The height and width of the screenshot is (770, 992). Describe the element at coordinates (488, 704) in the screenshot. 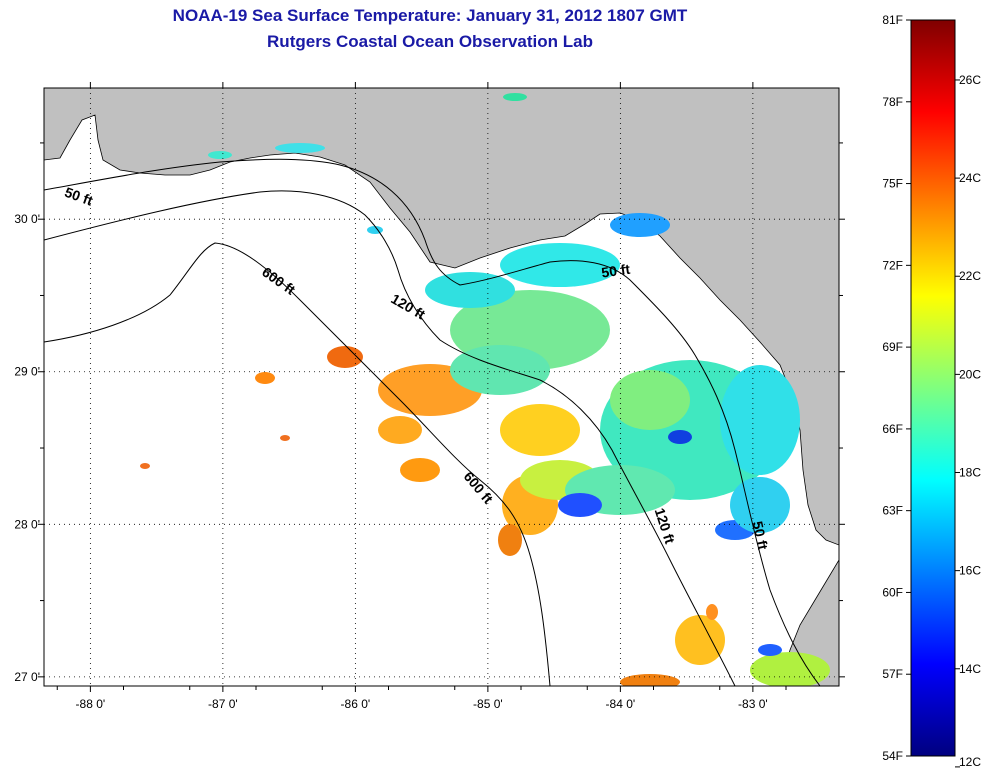

I see `lon-tick-label: -85 0'` at that location.